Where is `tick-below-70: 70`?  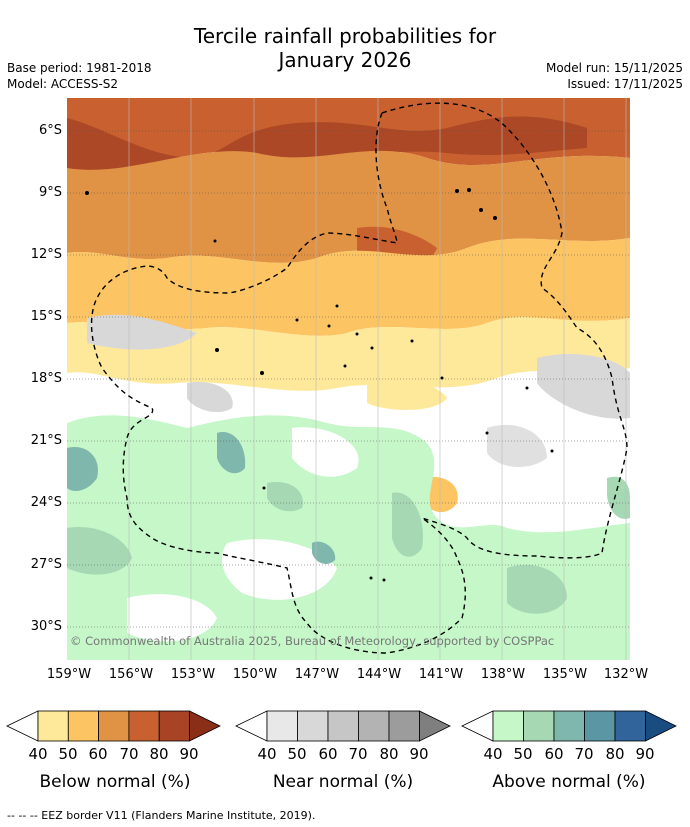 tick-below-70: 70 is located at coordinates (129, 754).